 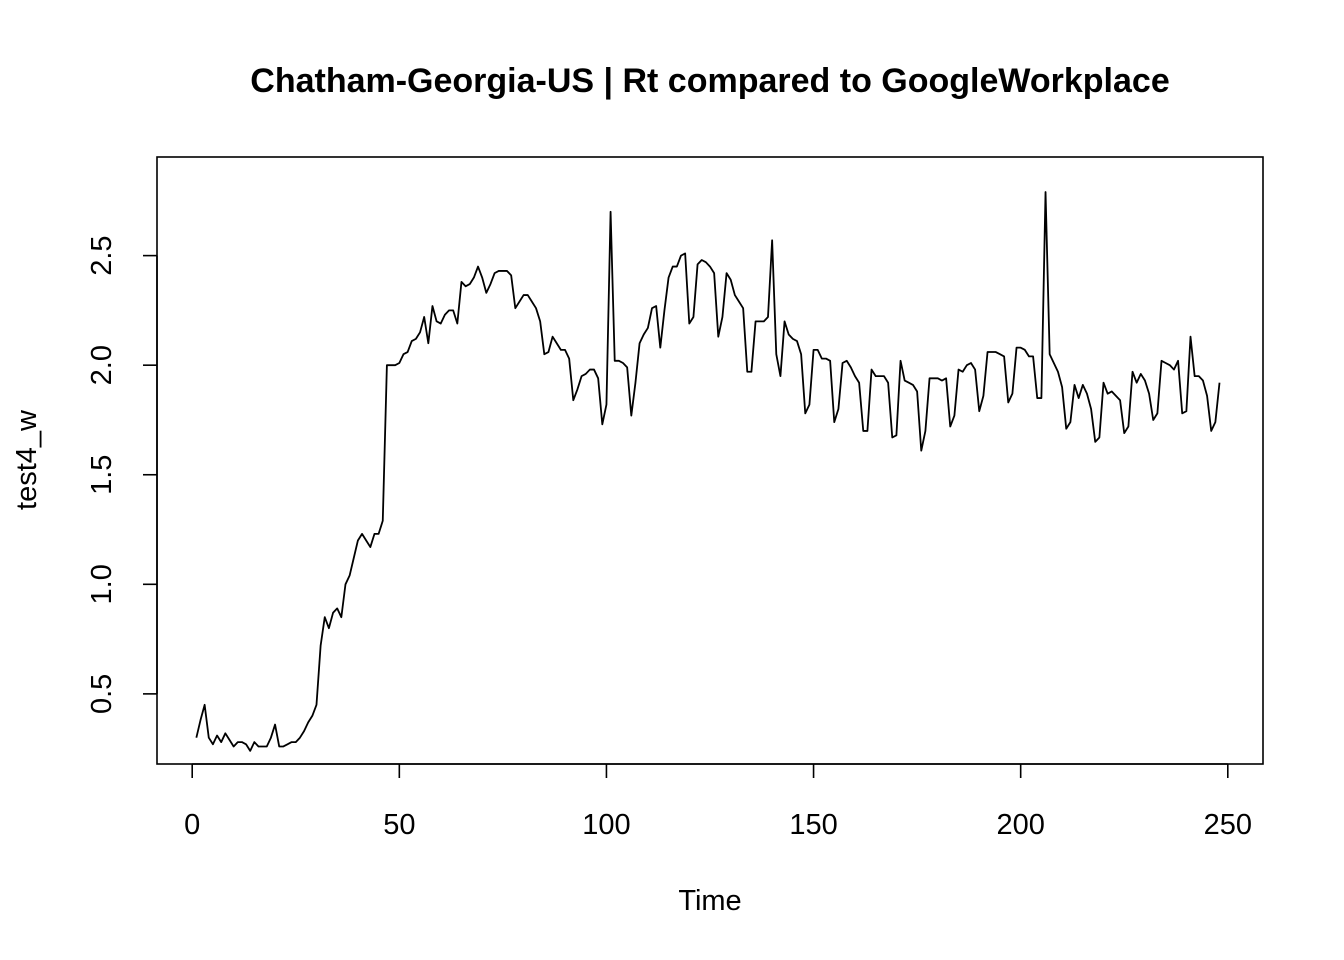 What do you see at coordinates (709, 901) in the screenshot?
I see `x-axis-label: Time` at bounding box center [709, 901].